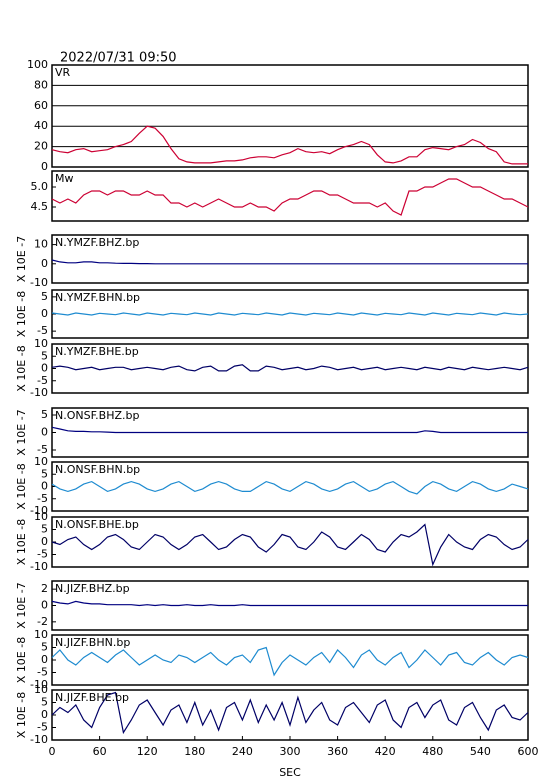 The width and height of the screenshot is (554, 781). I want to click on y-tick-label: 5.0, so click(40, 186).